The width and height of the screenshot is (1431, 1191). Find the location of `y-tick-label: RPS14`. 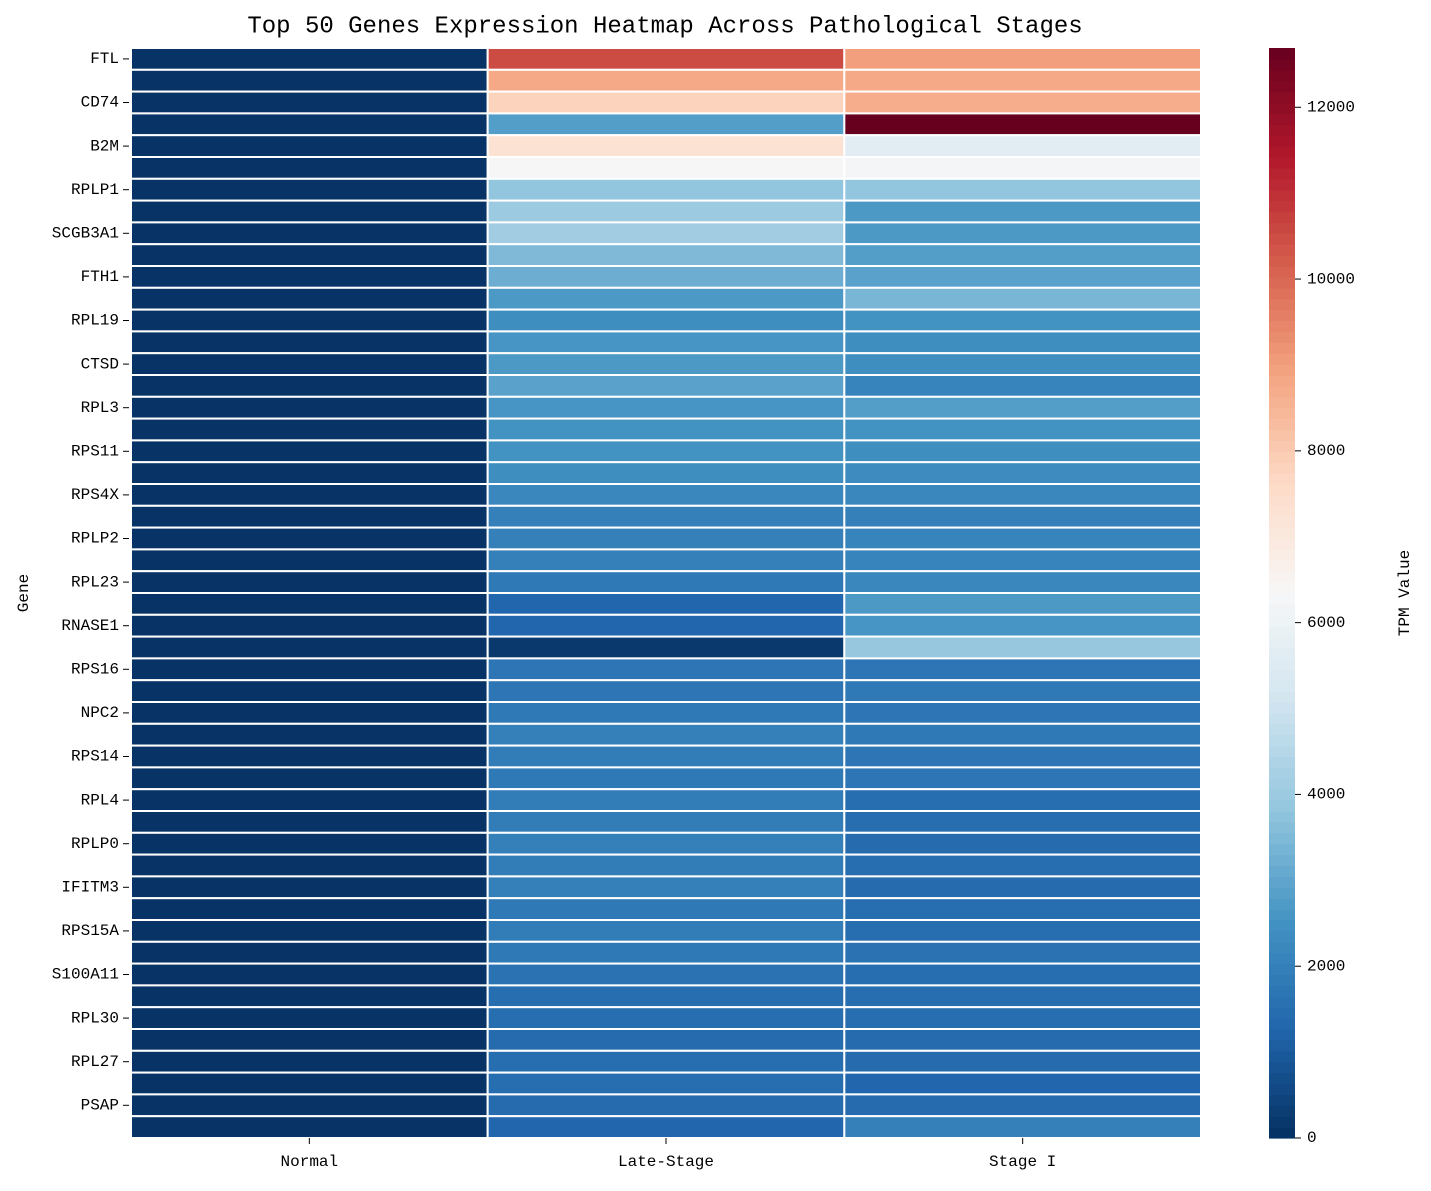

y-tick-label: RPS14 is located at coordinates (95, 757).